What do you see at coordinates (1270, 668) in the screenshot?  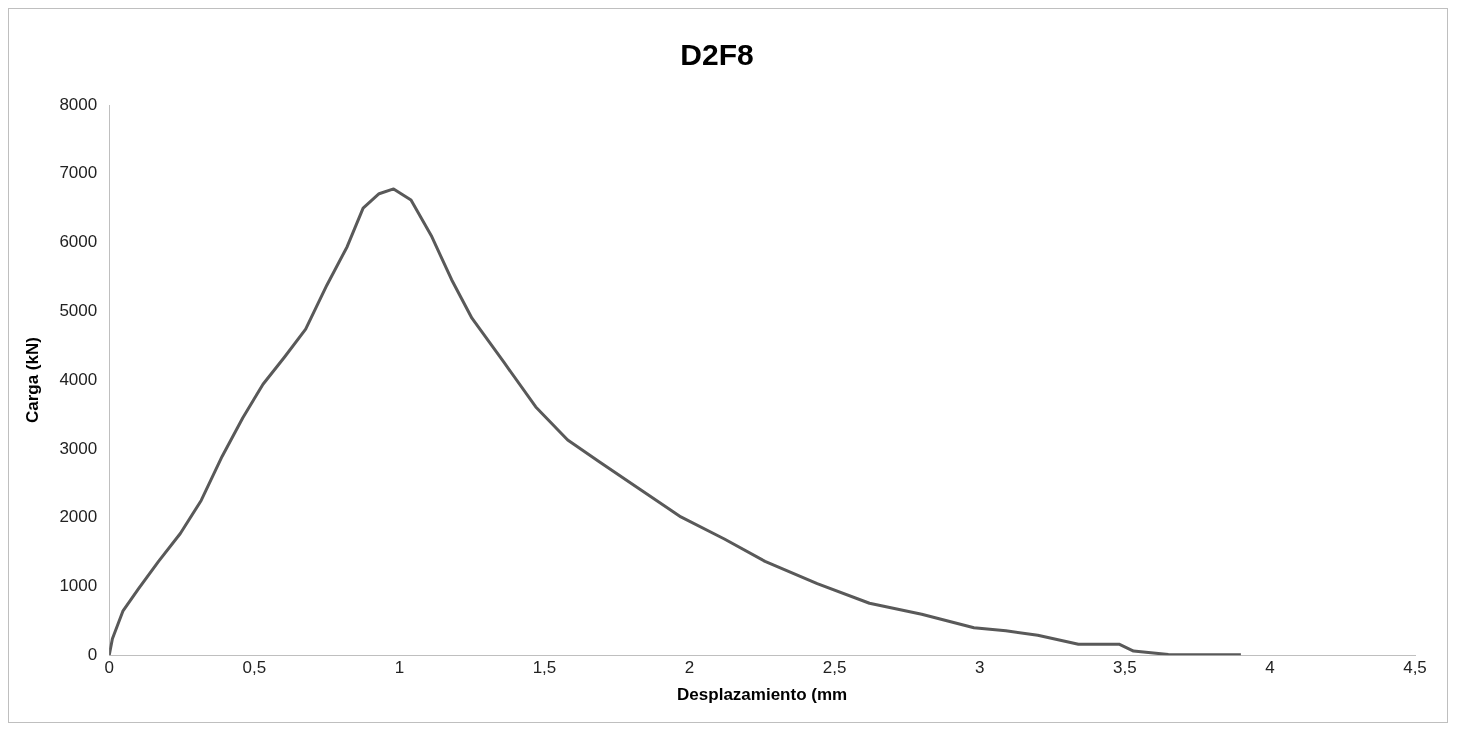 I see `x-tick-label: 4` at bounding box center [1270, 668].